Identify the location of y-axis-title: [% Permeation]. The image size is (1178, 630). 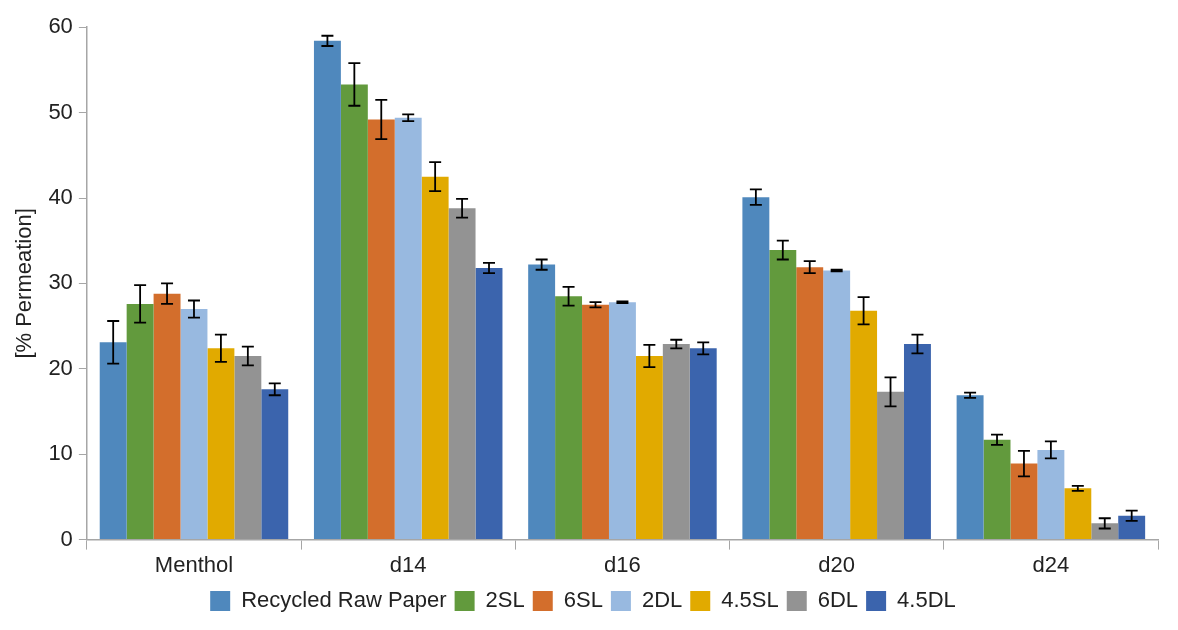
(24, 283).